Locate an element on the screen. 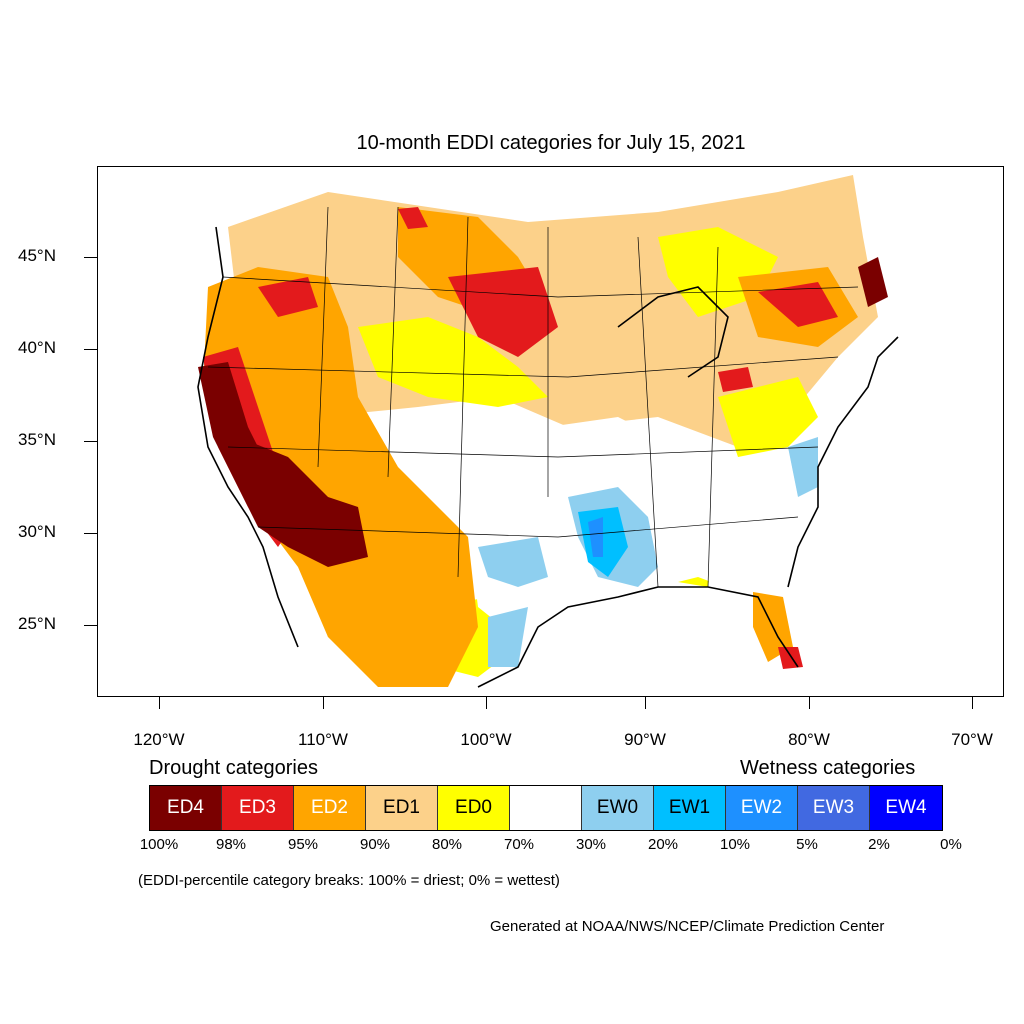  legend-break: 80% is located at coordinates (447, 844).